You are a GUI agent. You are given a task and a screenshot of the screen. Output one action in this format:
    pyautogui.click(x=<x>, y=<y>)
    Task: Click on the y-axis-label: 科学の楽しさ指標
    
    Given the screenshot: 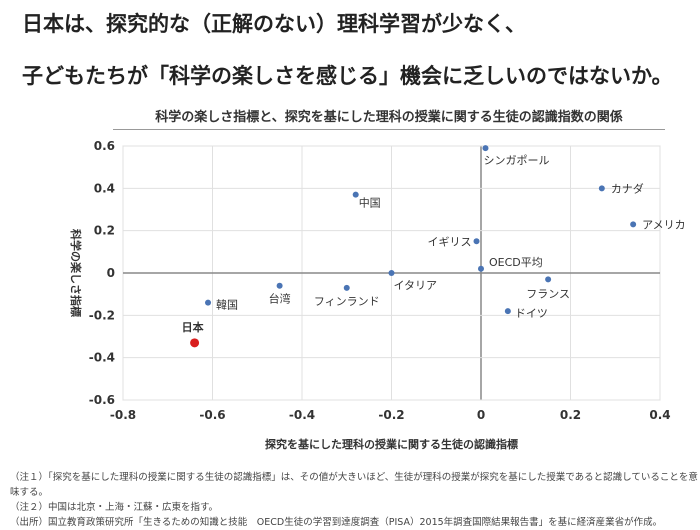 What is the action you would take?
    pyautogui.click(x=76, y=273)
    